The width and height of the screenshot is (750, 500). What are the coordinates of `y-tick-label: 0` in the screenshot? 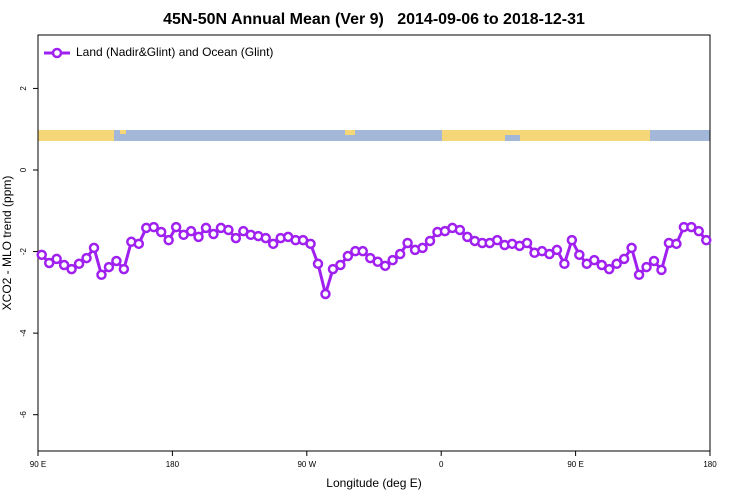 It's located at (23, 169).